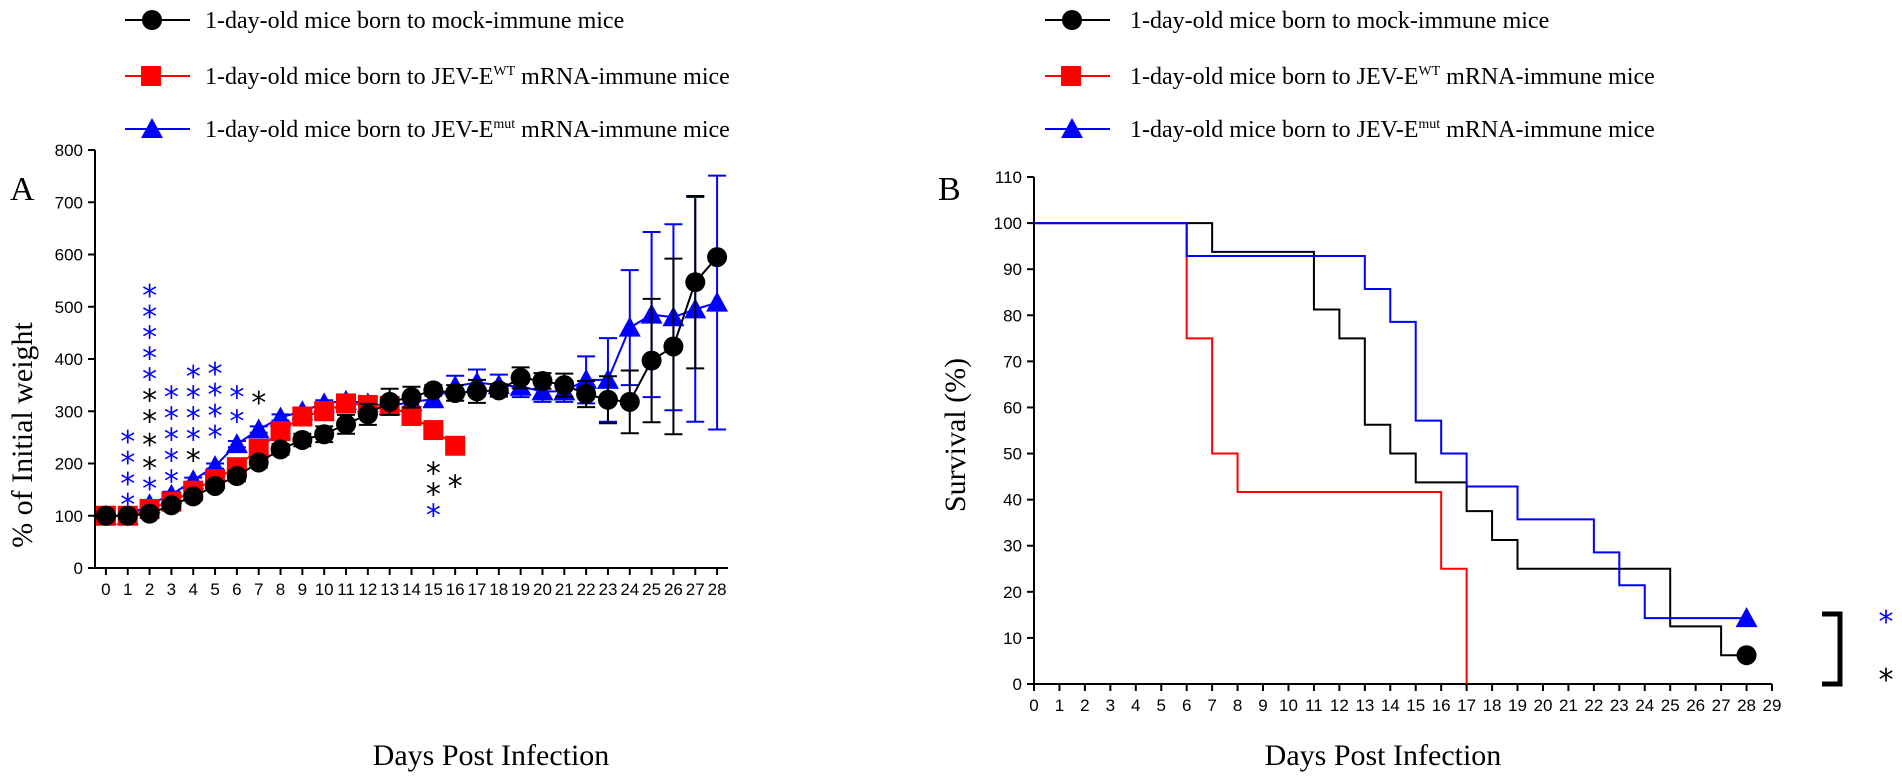  Describe the element at coordinates (1211, 705) in the screenshot. I see `panel-b-xtick-label: 7` at that location.